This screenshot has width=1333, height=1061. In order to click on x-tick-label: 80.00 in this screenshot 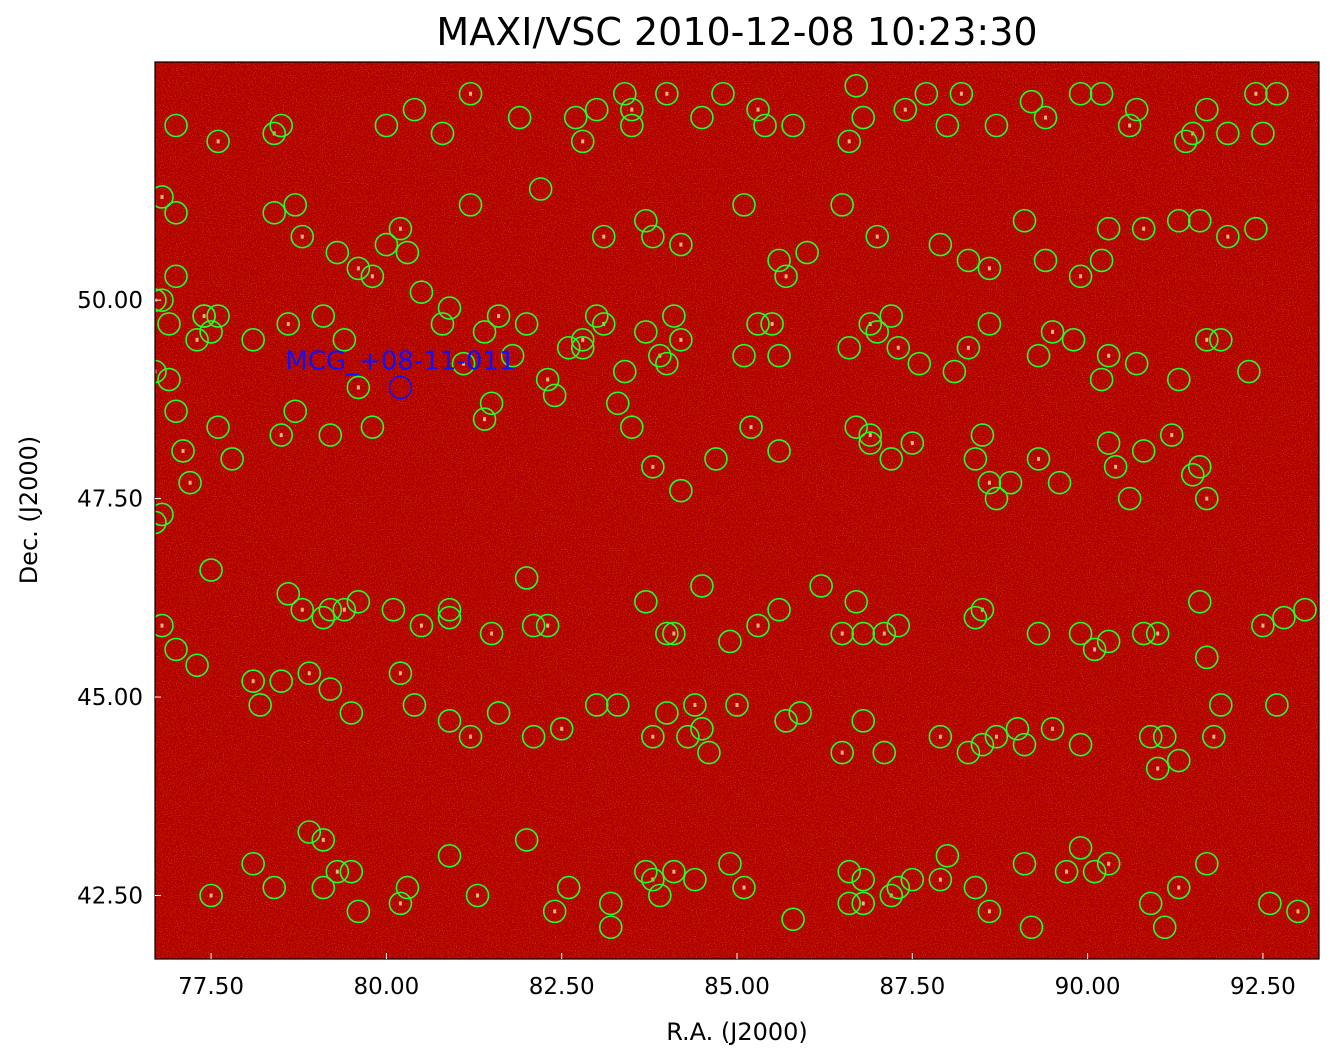, I will do `click(386, 987)`.